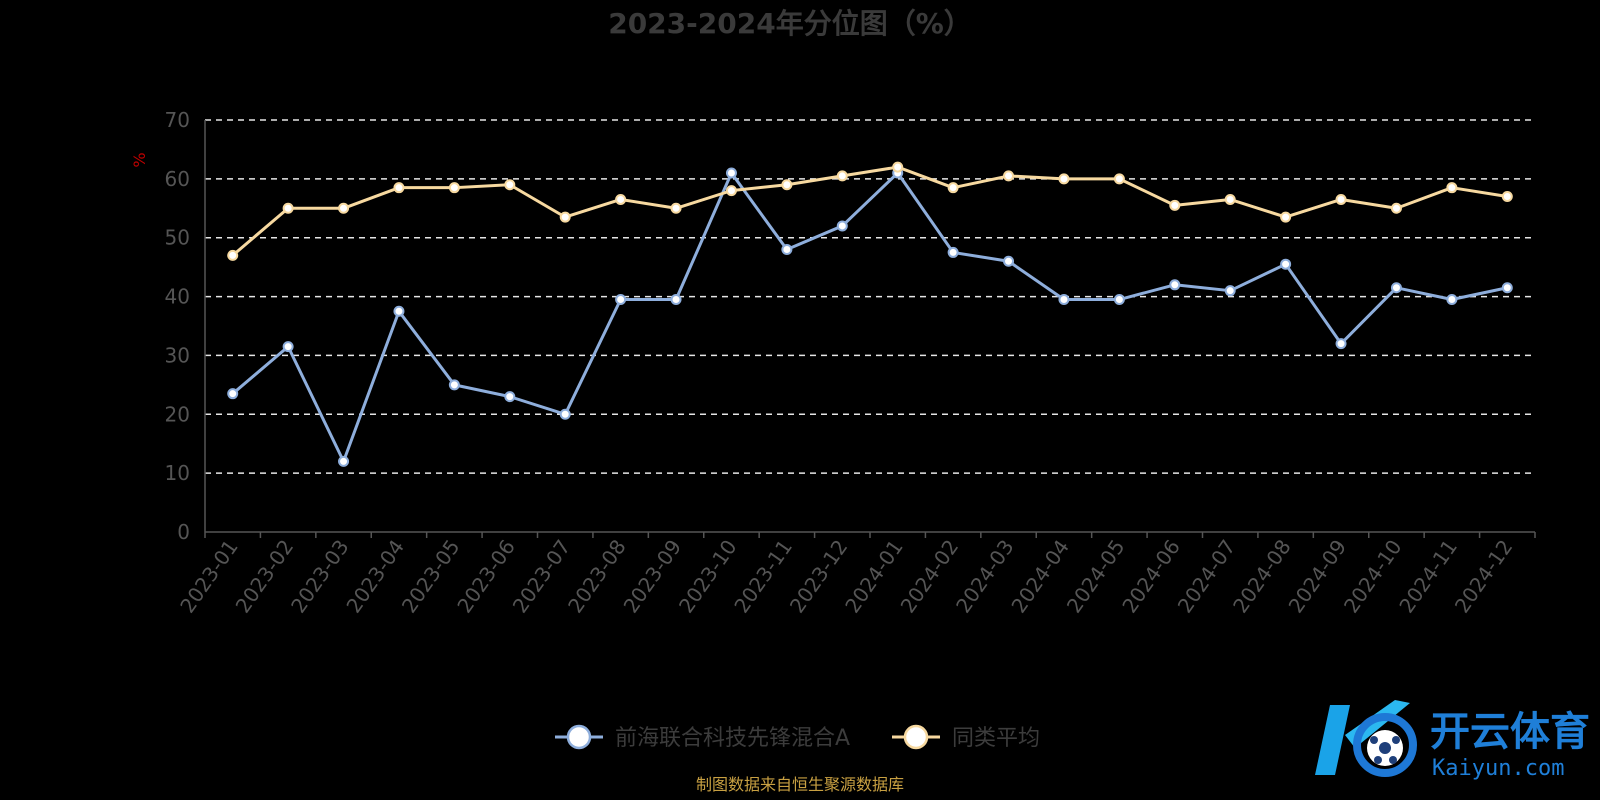 The image size is (1600, 800). Describe the element at coordinates (177, 238) in the screenshot. I see `y-tick-label: 50` at that location.